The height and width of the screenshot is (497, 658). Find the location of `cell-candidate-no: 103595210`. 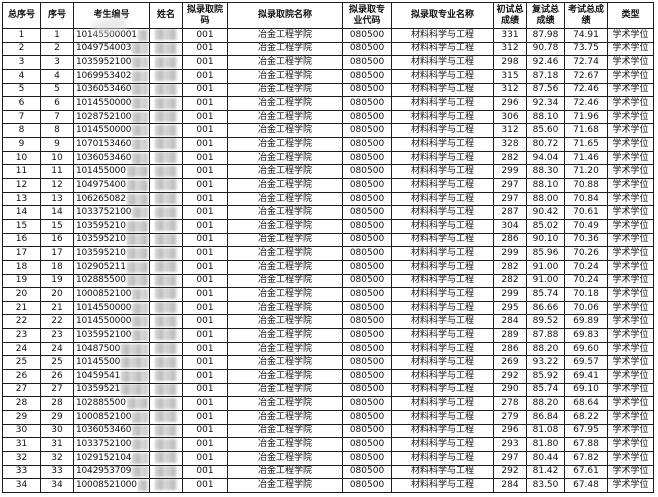

cell-candidate-no: 103595210 is located at coordinates (111, 226).